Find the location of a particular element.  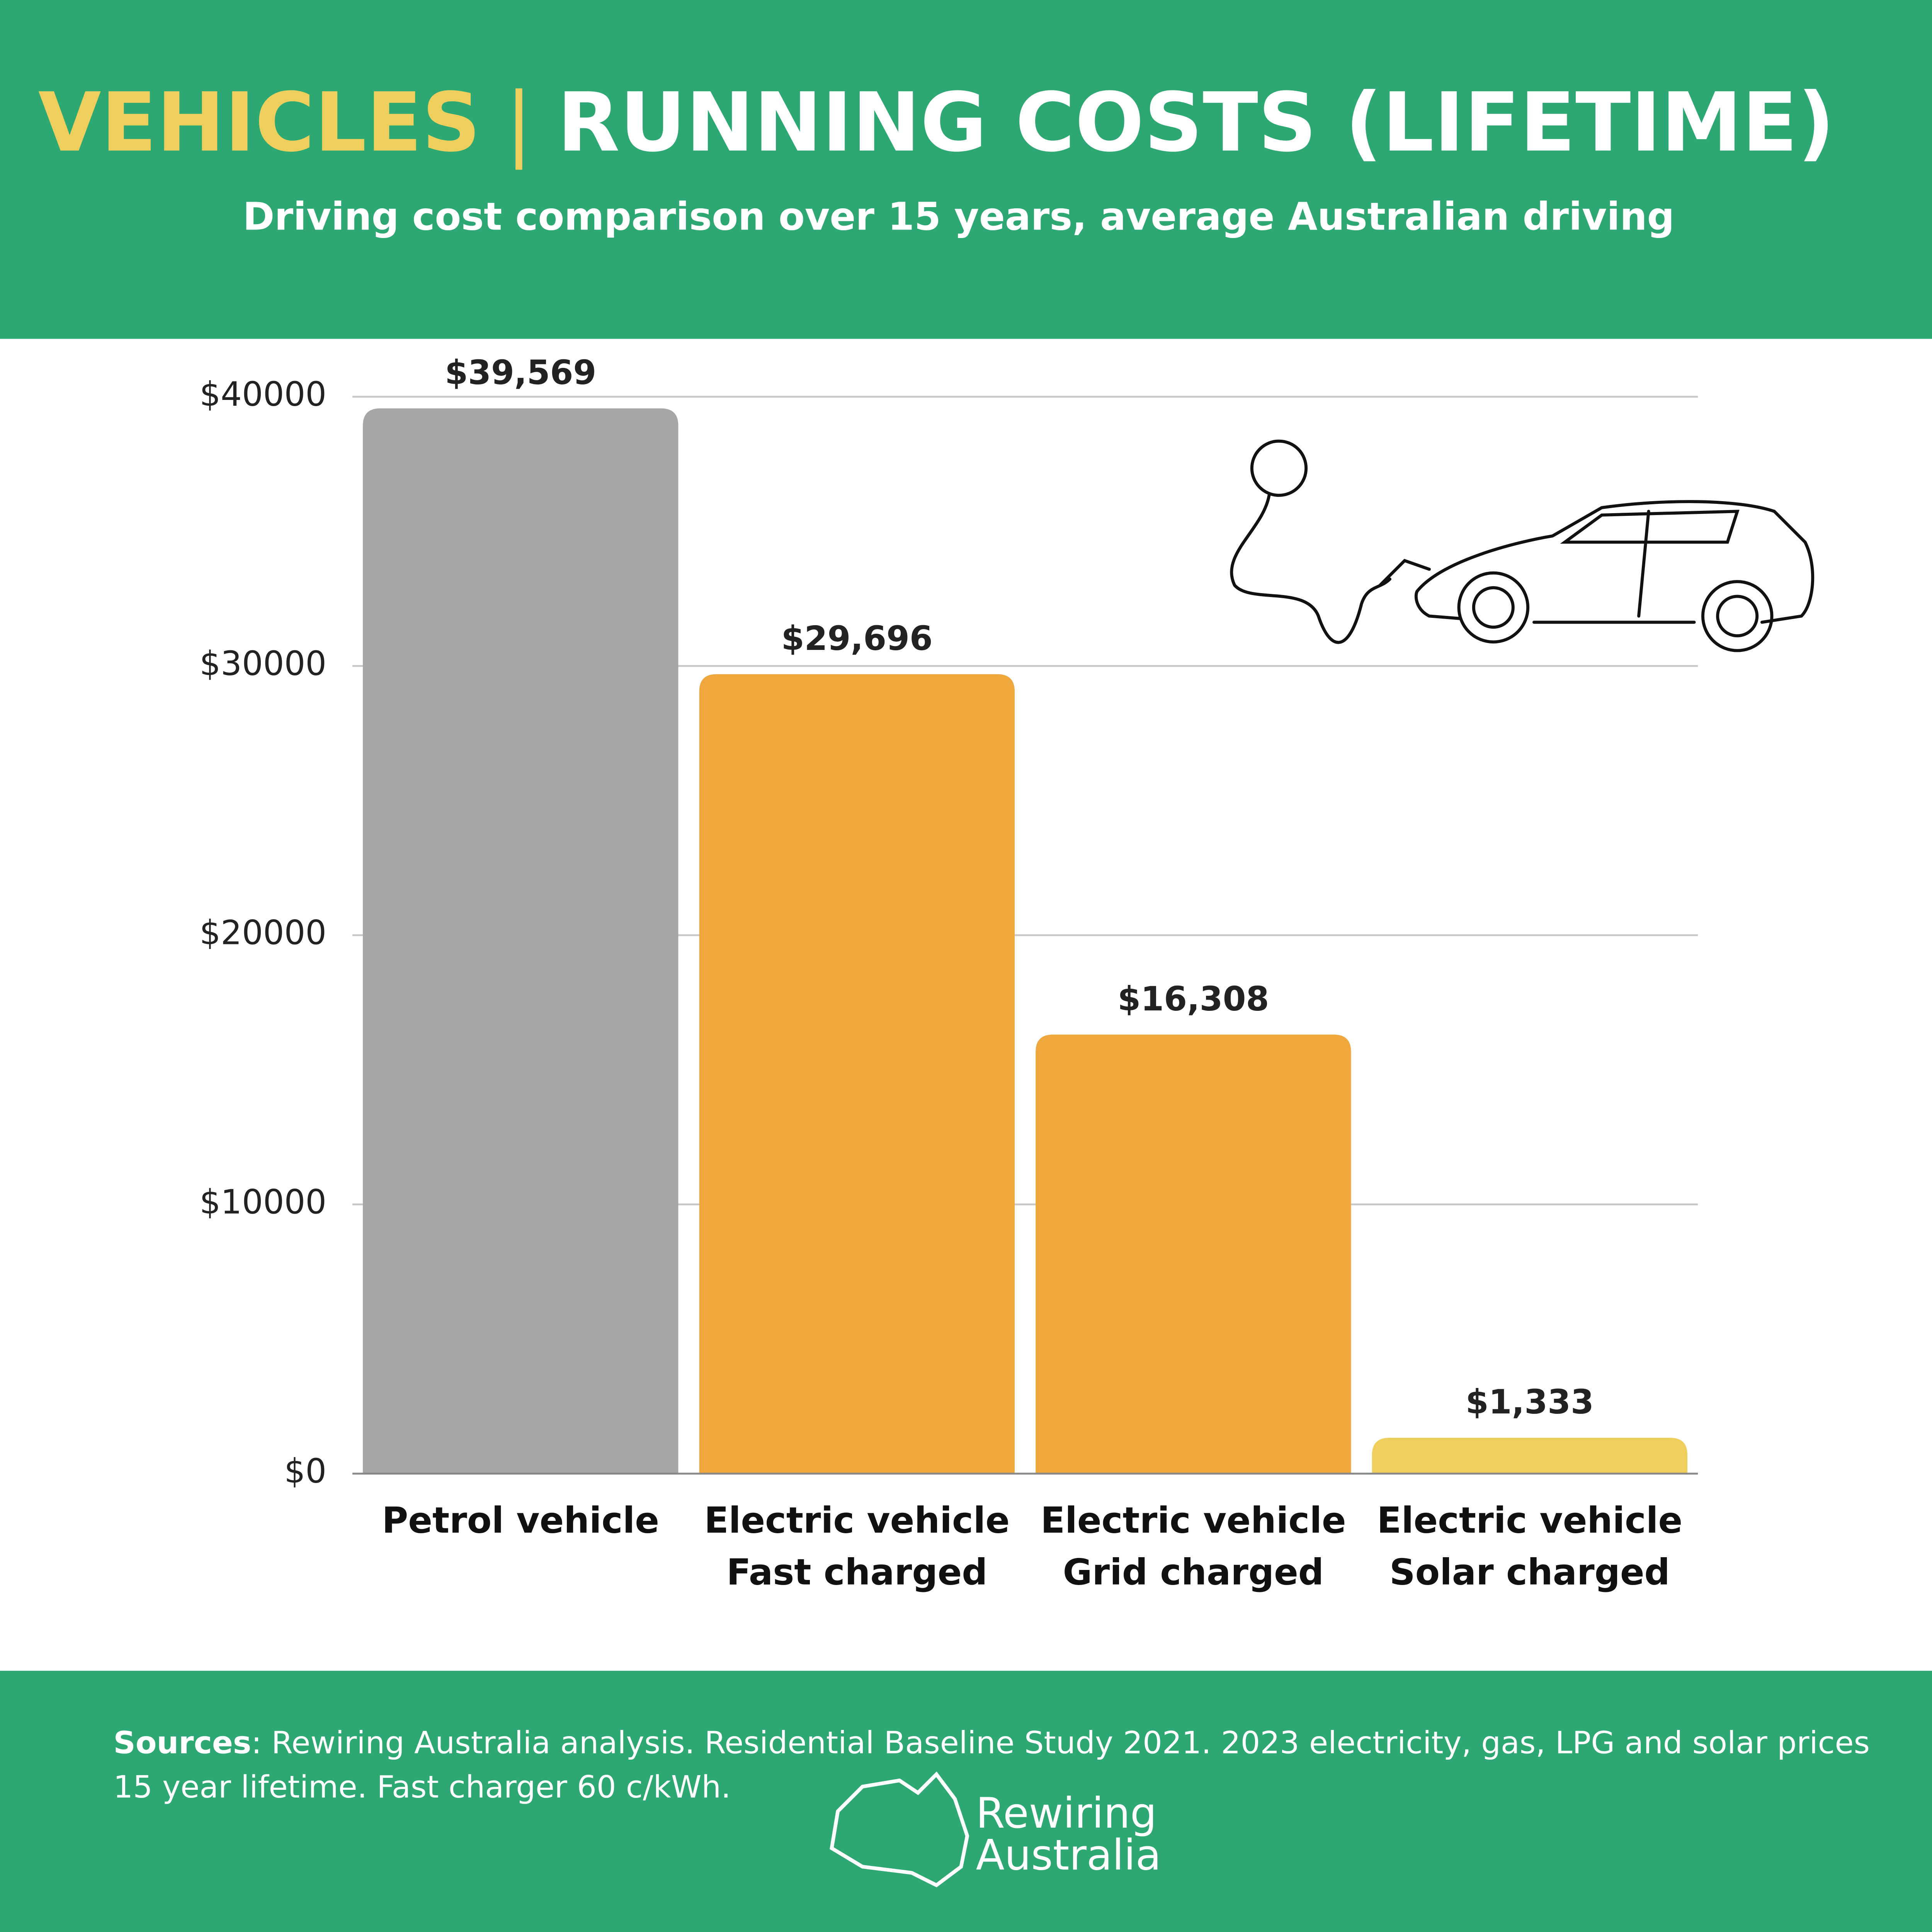

x-tick-label: Solar charged is located at coordinates (1530, 1572).